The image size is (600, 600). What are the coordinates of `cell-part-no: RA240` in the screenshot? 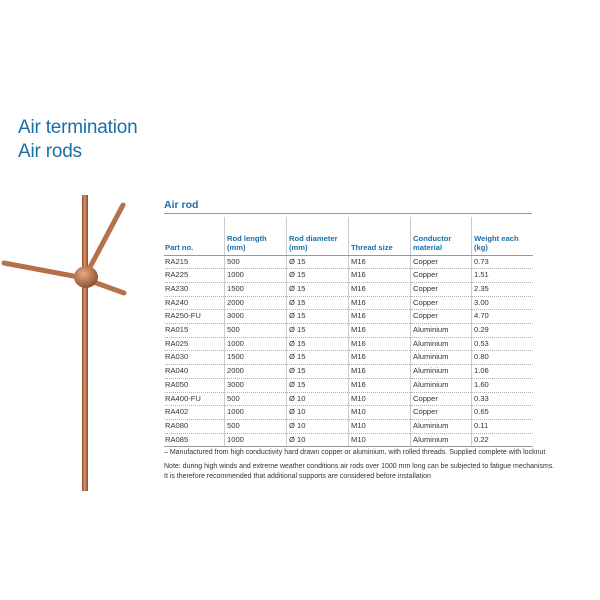 It's located at (194, 303).